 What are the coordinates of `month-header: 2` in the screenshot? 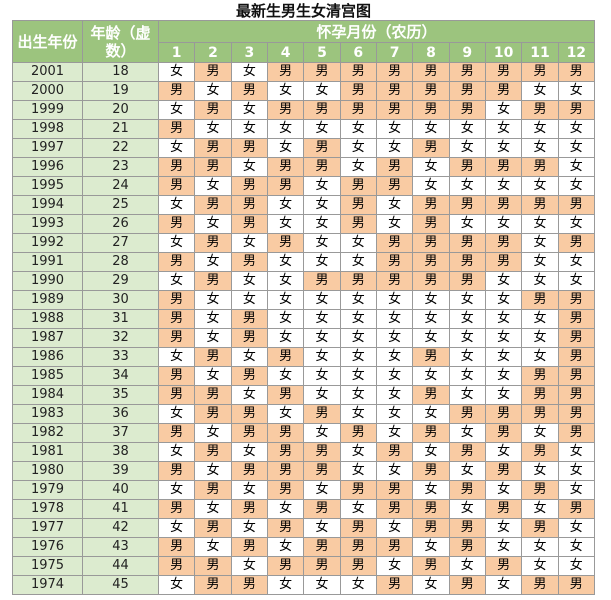 It's located at (213, 52).